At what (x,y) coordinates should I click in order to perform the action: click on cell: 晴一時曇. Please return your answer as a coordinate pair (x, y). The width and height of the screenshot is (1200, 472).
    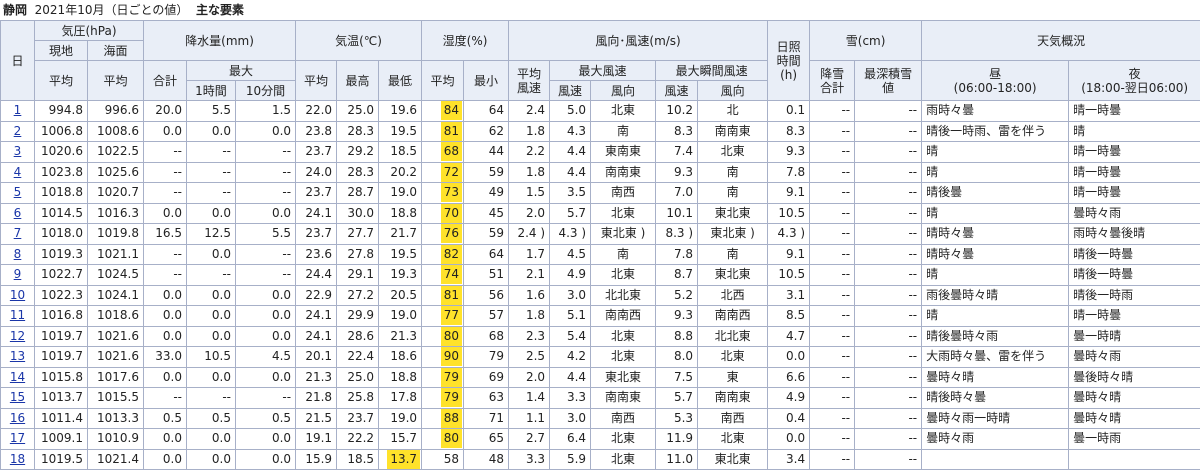
    Looking at the image, I should click on (1134, 111).